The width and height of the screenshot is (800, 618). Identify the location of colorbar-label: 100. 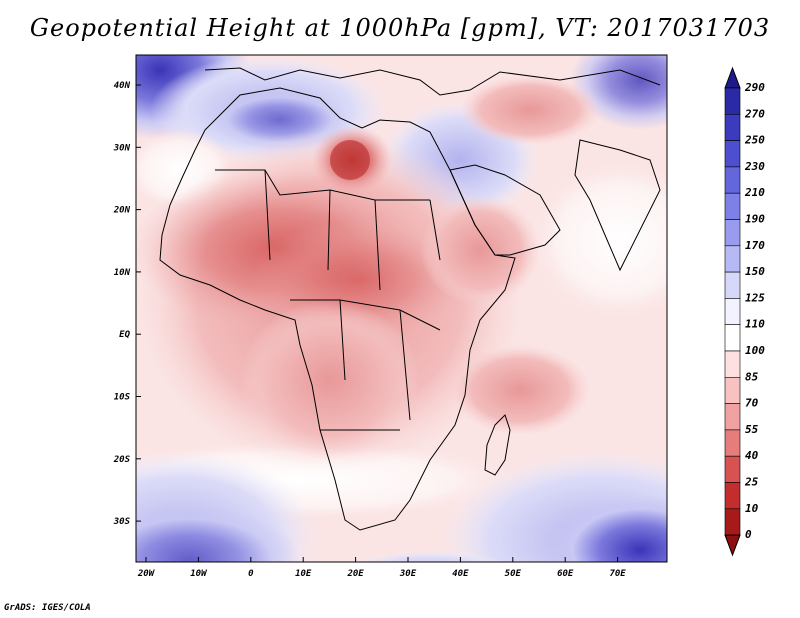
(755, 350).